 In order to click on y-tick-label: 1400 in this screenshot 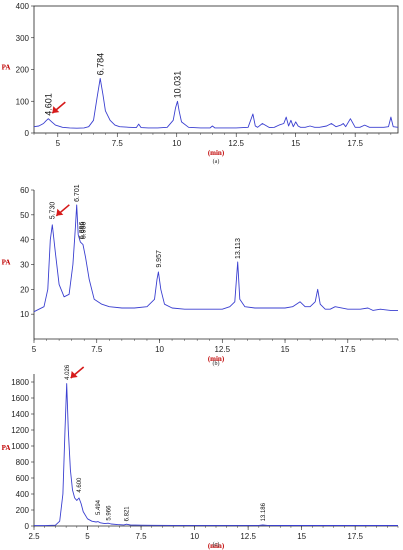, I will do `click(20, 414)`.